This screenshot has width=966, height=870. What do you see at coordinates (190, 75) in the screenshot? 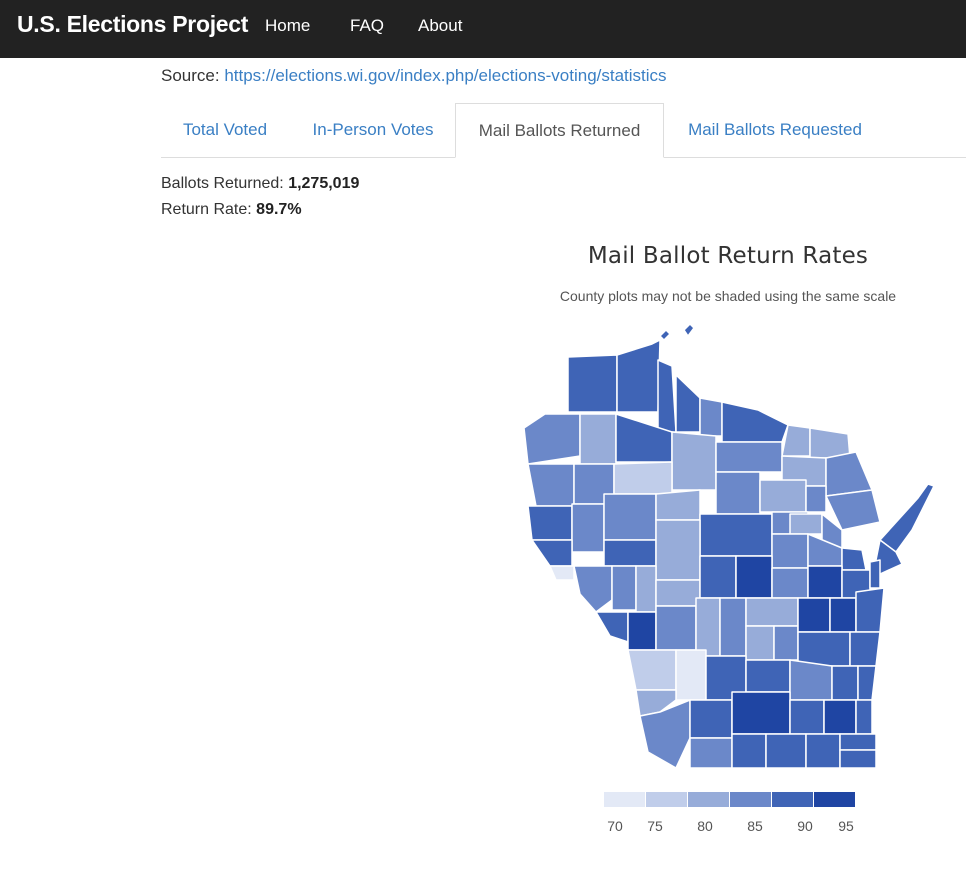
I see `source-label: Source:` at bounding box center [190, 75].